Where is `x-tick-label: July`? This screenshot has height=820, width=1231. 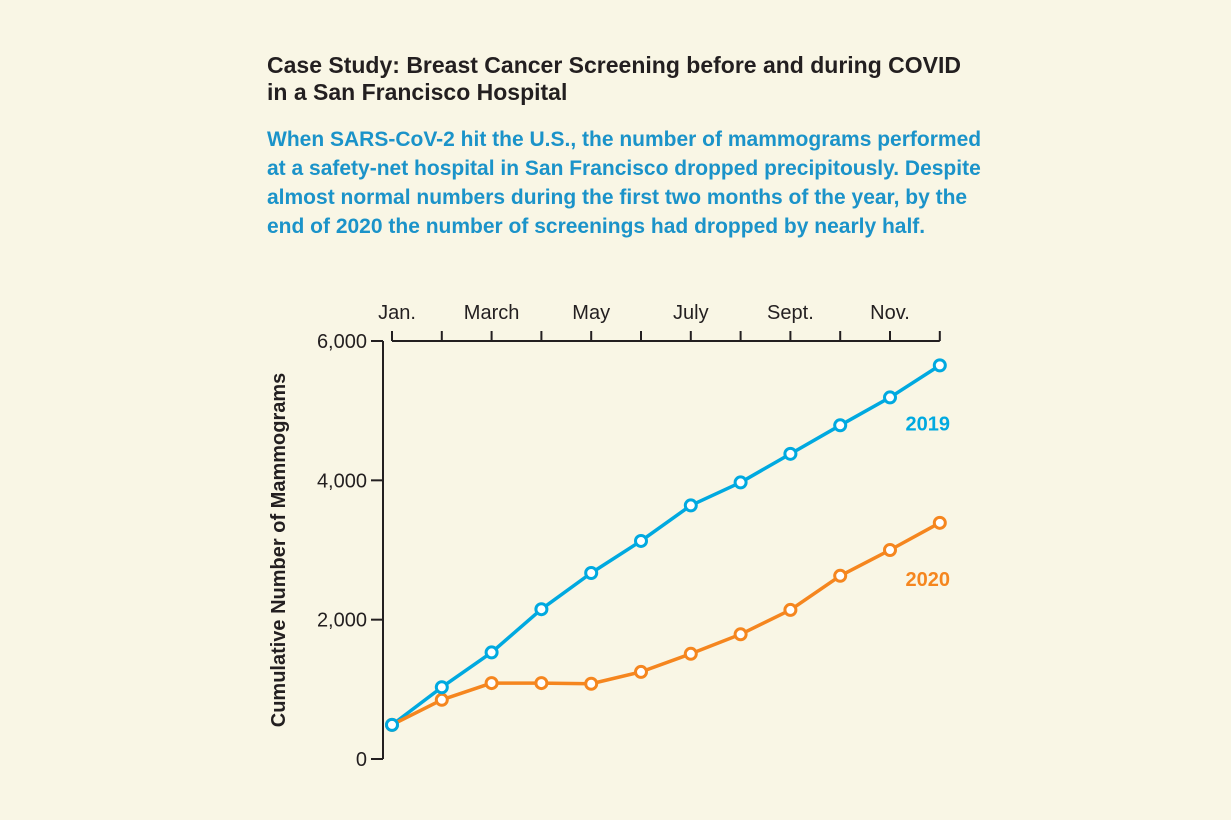
x-tick-label: July is located at coordinates (691, 313).